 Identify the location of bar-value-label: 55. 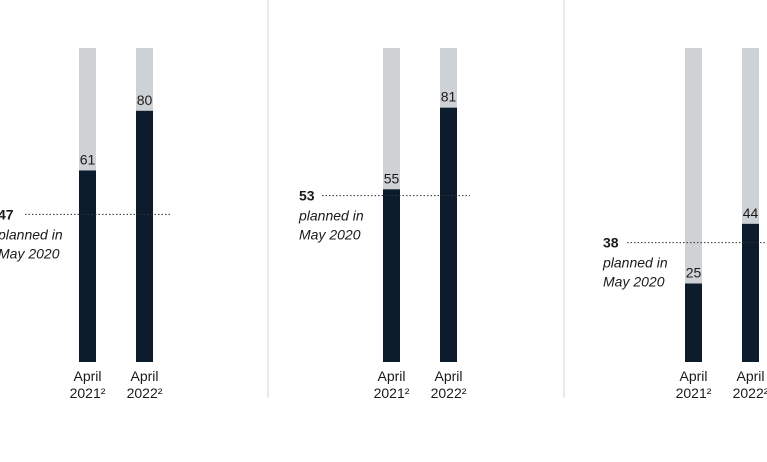
(392, 178).